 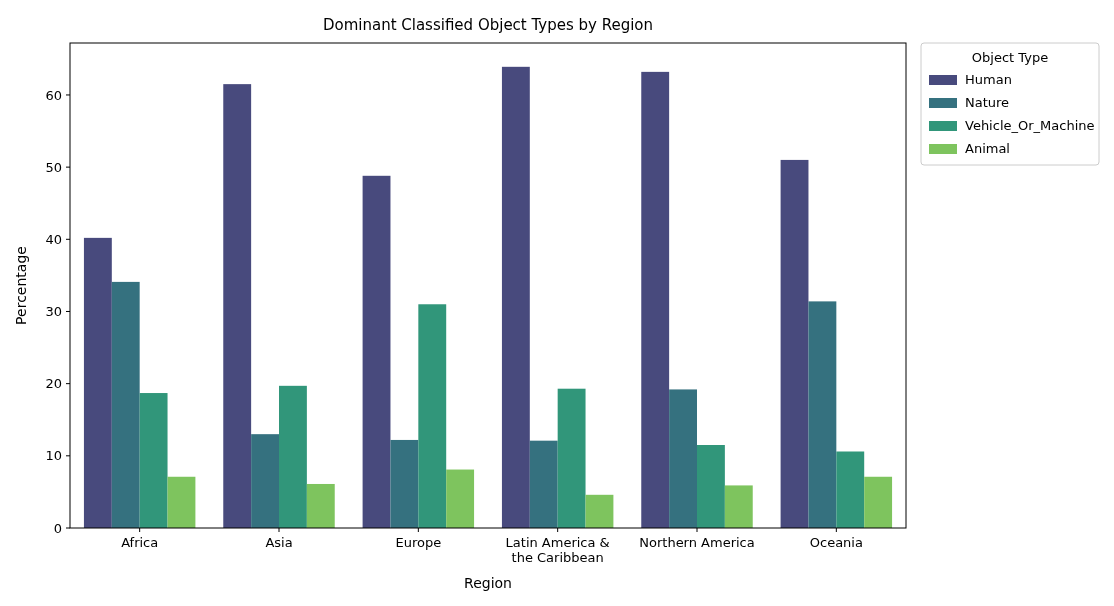 I want to click on y-tick-label: 40, so click(x=53, y=239).